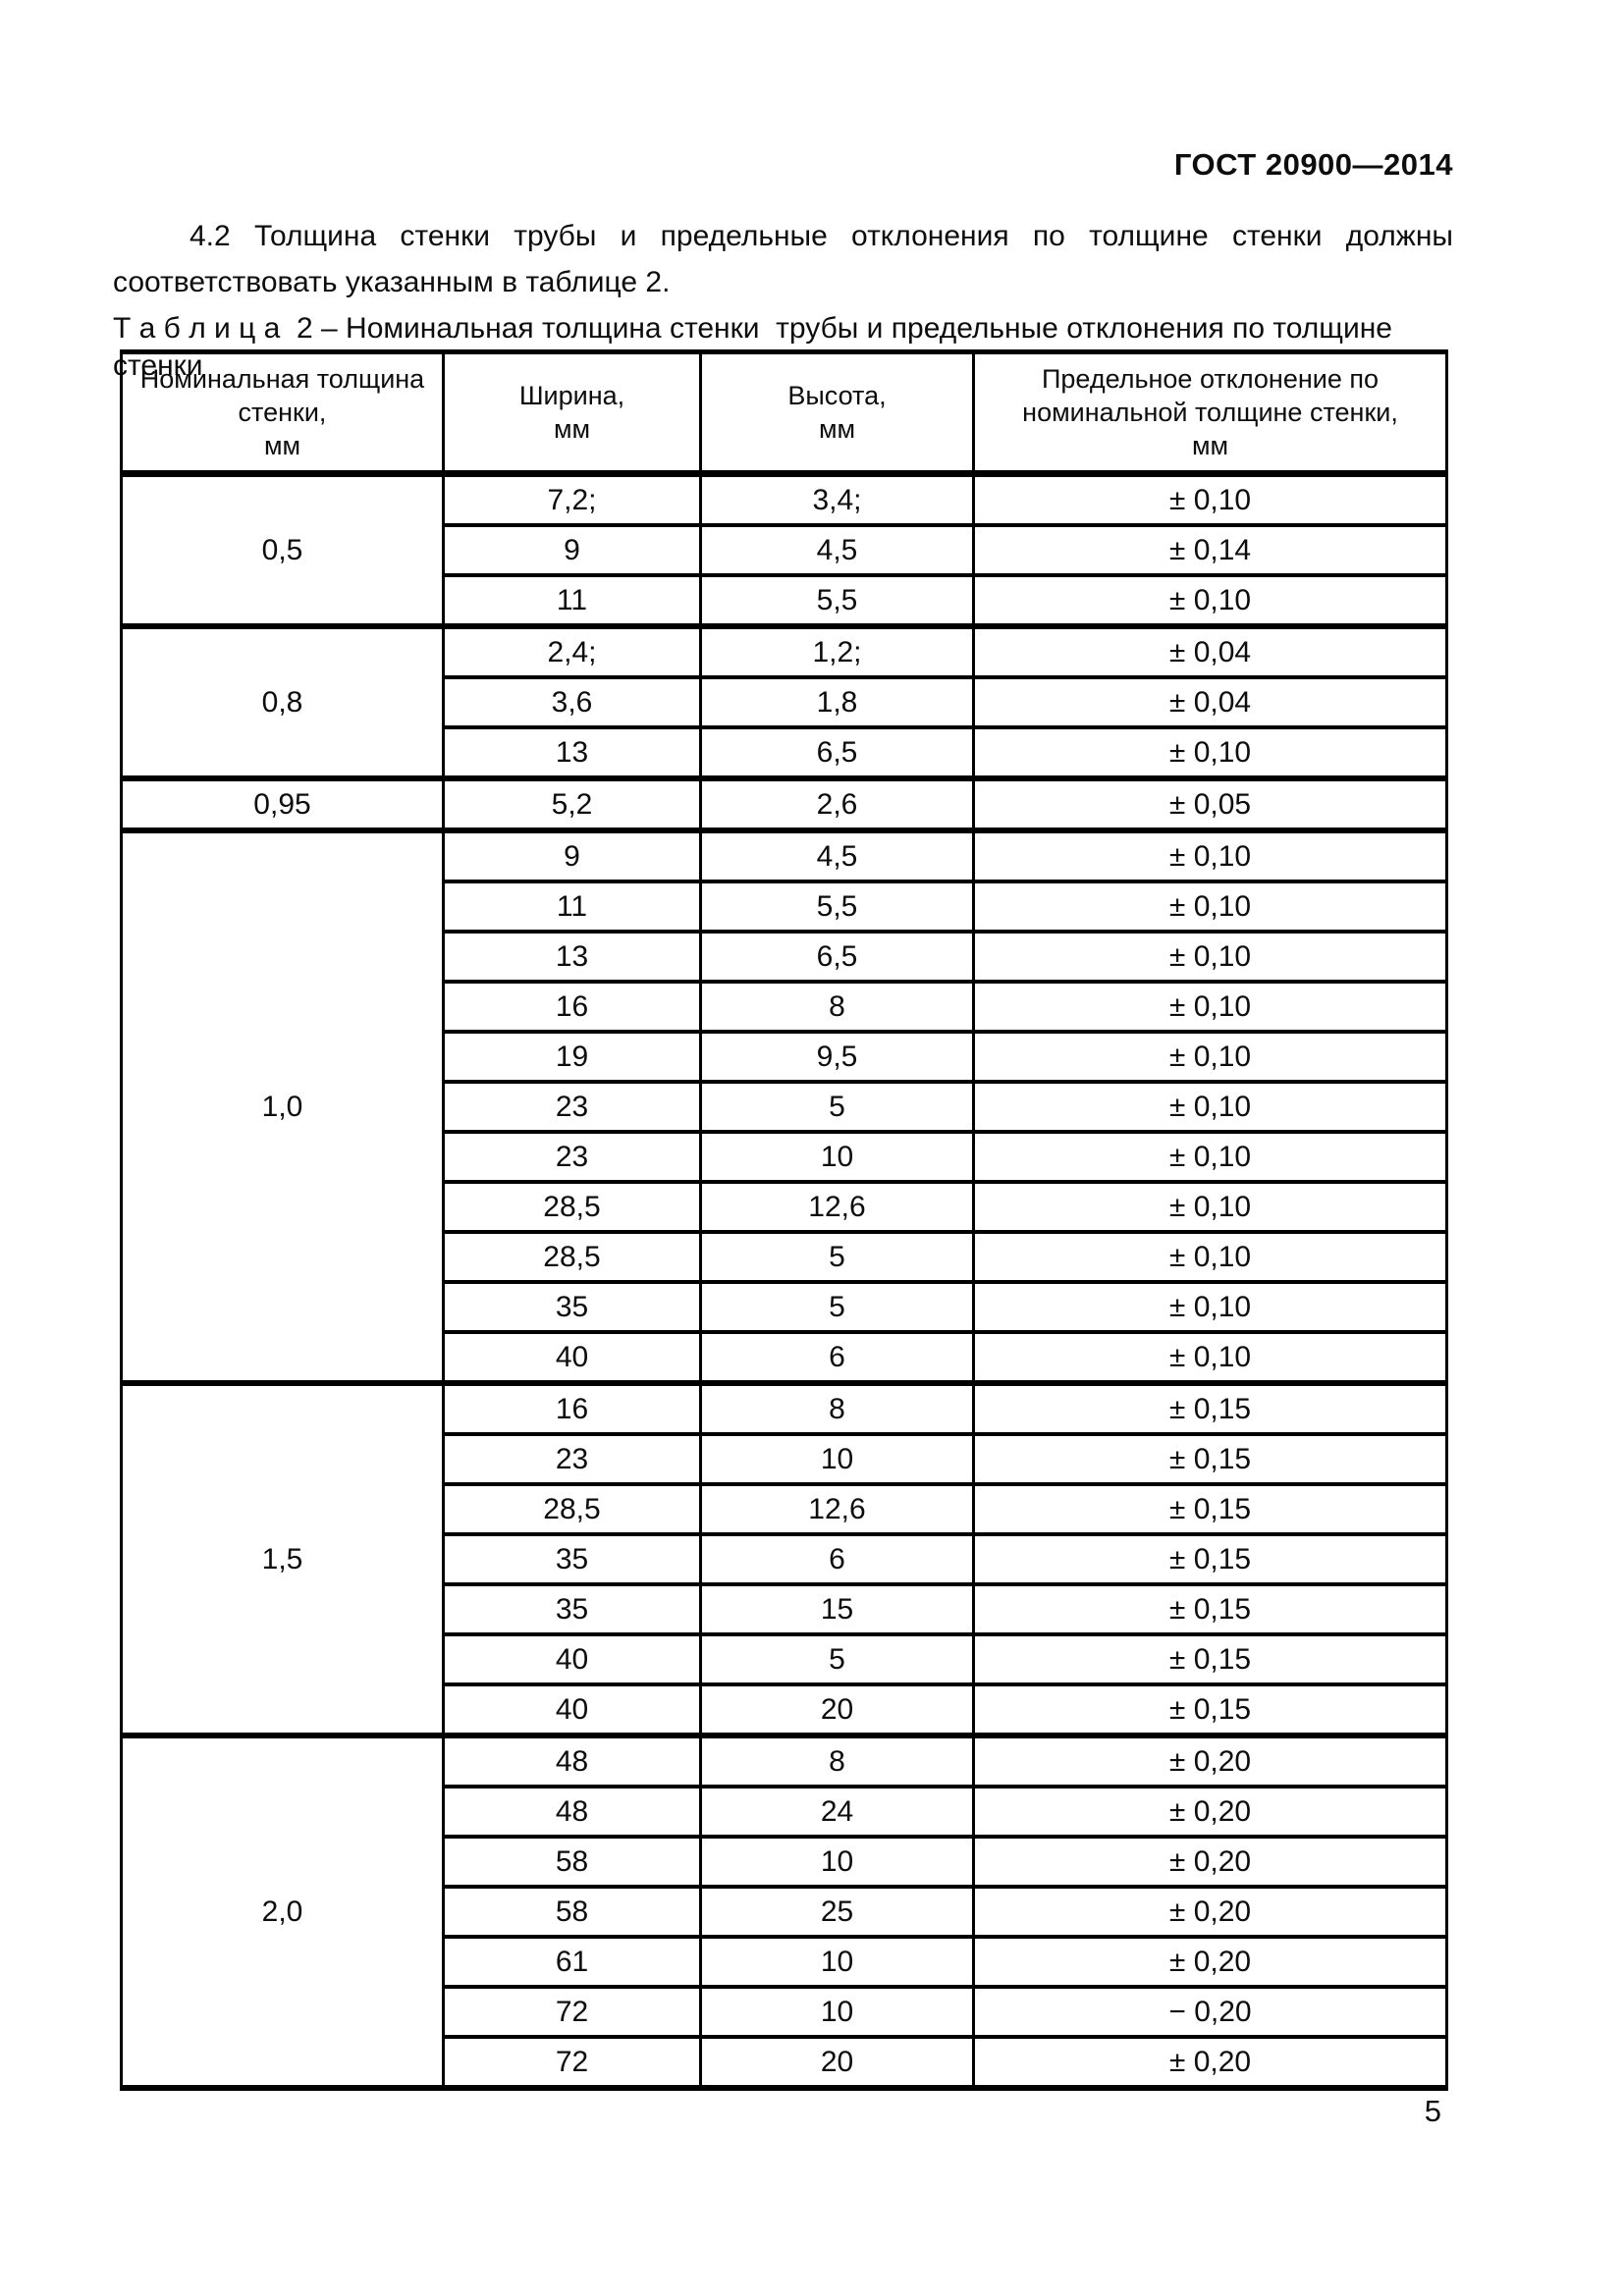  I want to click on table-row: 40 6 ± 0,10, so click(785, 1357).